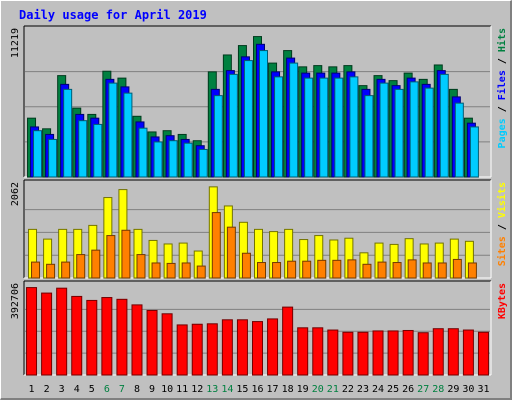 This screenshot has width=512, height=400. What do you see at coordinates (15, 43) in the screenshot?
I see `y-max-label: 11219` at bounding box center [15, 43].